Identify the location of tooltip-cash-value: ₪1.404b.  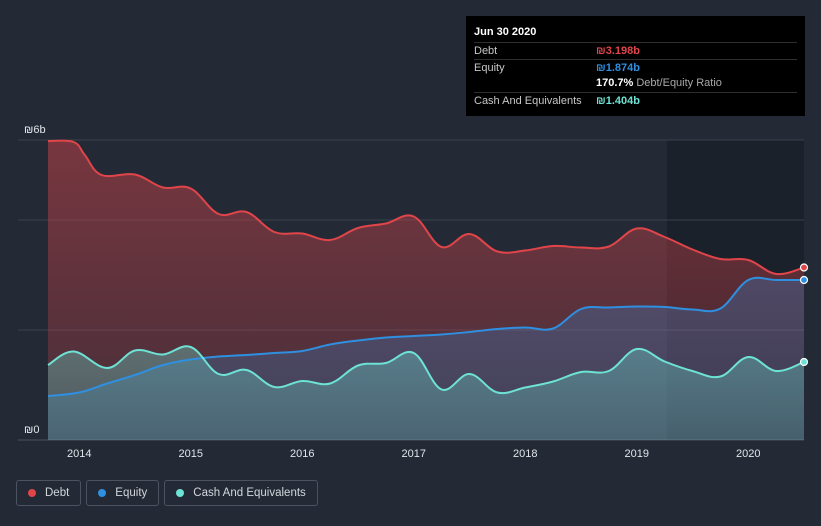
(618, 100).